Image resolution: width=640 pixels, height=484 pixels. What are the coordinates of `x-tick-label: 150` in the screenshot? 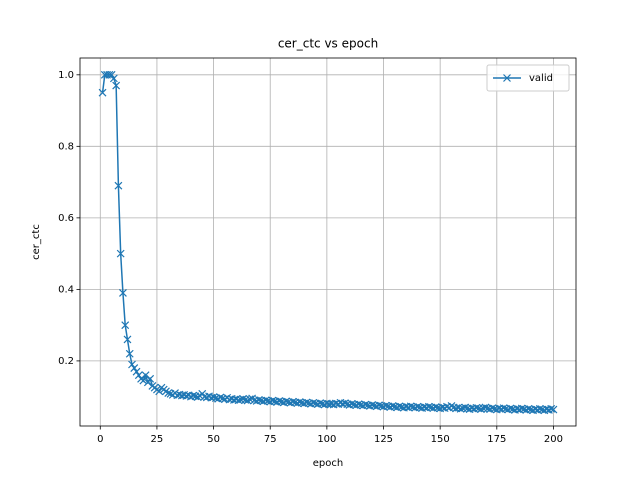 It's located at (440, 439).